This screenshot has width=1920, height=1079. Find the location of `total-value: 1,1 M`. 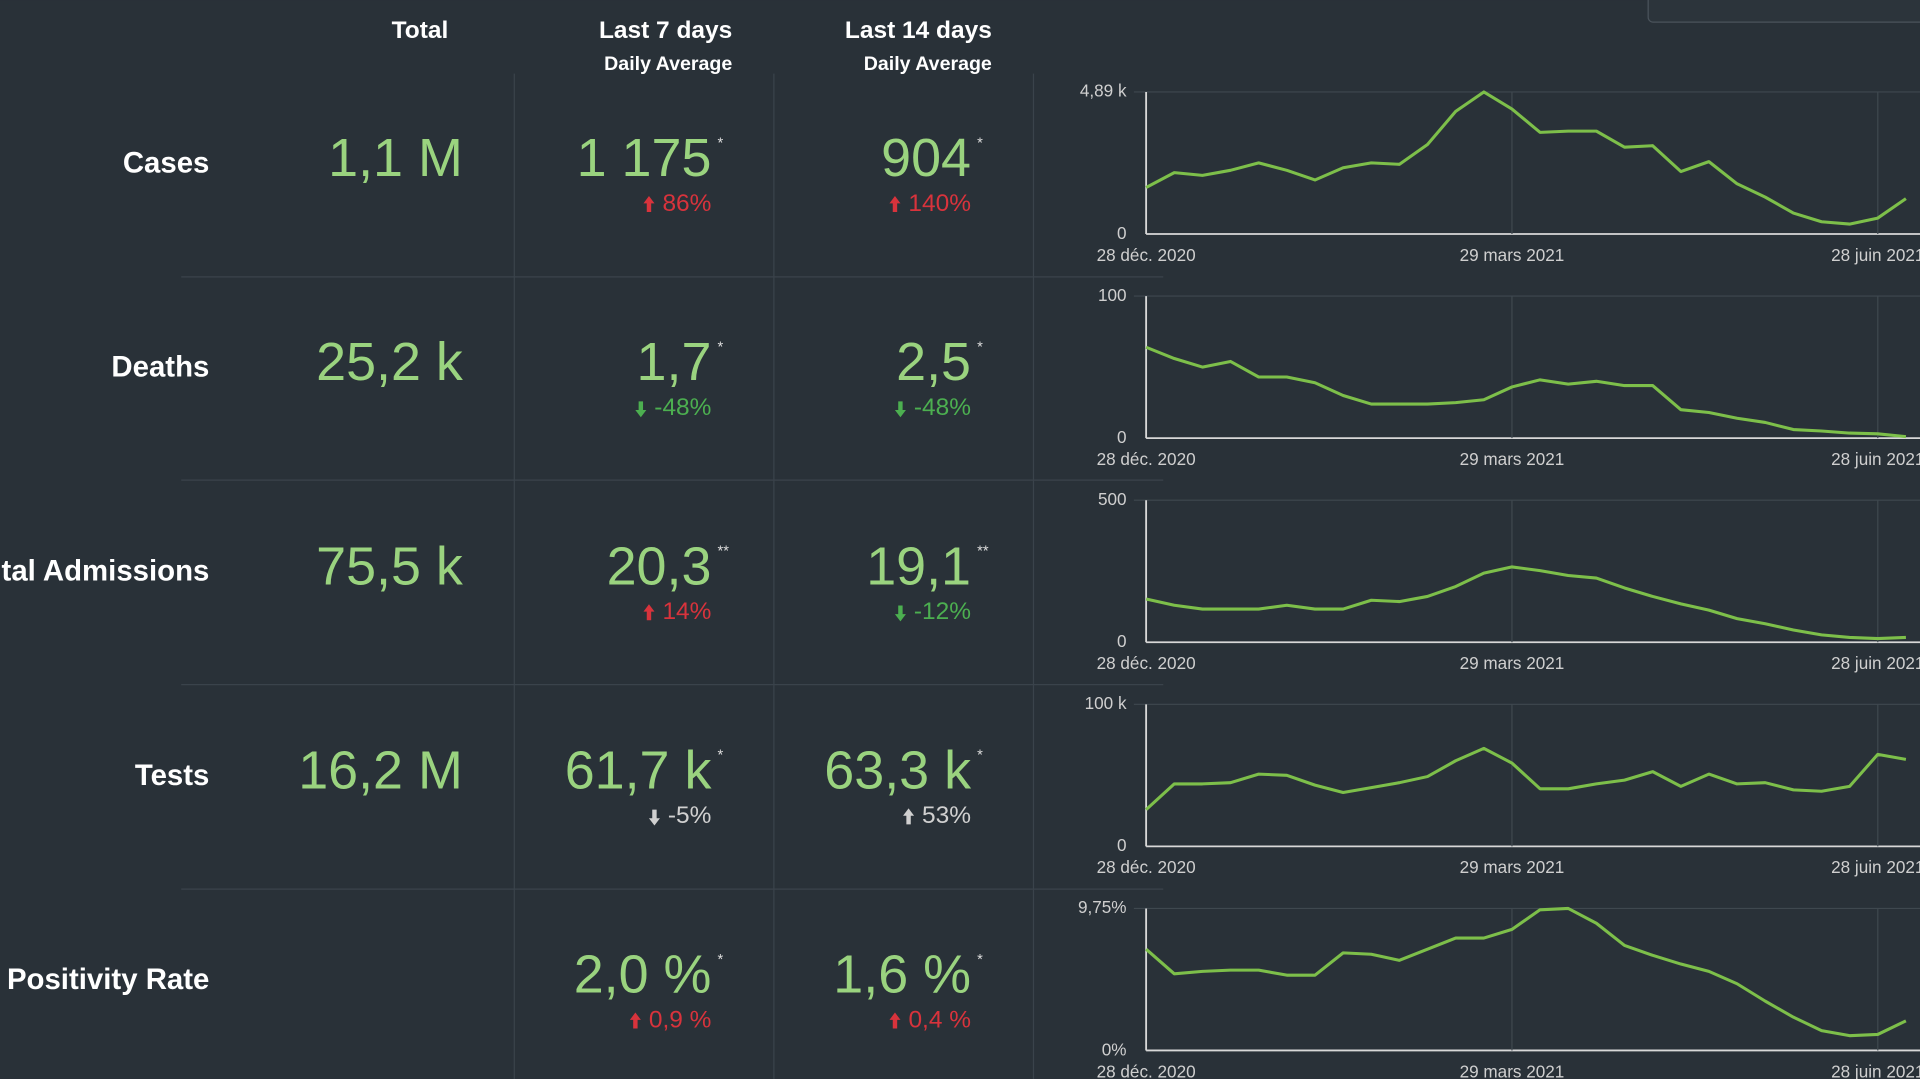

total-value: 1,1 M is located at coordinates (395, 158).